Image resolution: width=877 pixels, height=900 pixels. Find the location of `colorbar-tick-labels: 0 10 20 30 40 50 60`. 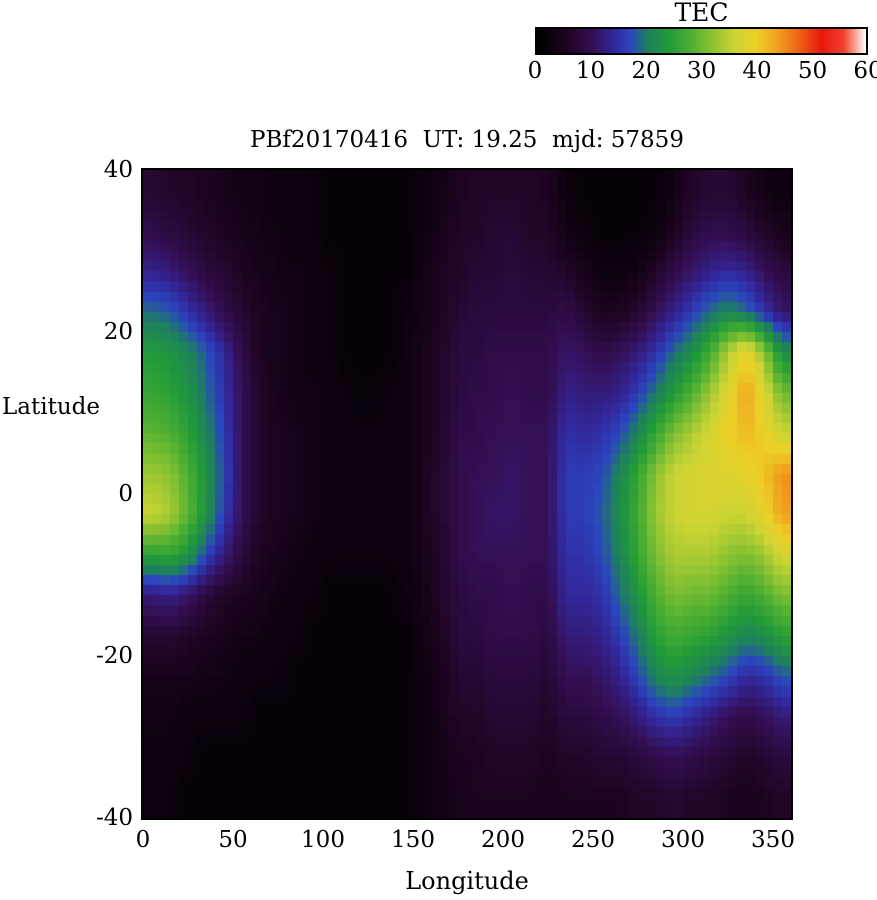

colorbar-tick-labels: 0 10 20 30 40 50 60 is located at coordinates (702, 72).